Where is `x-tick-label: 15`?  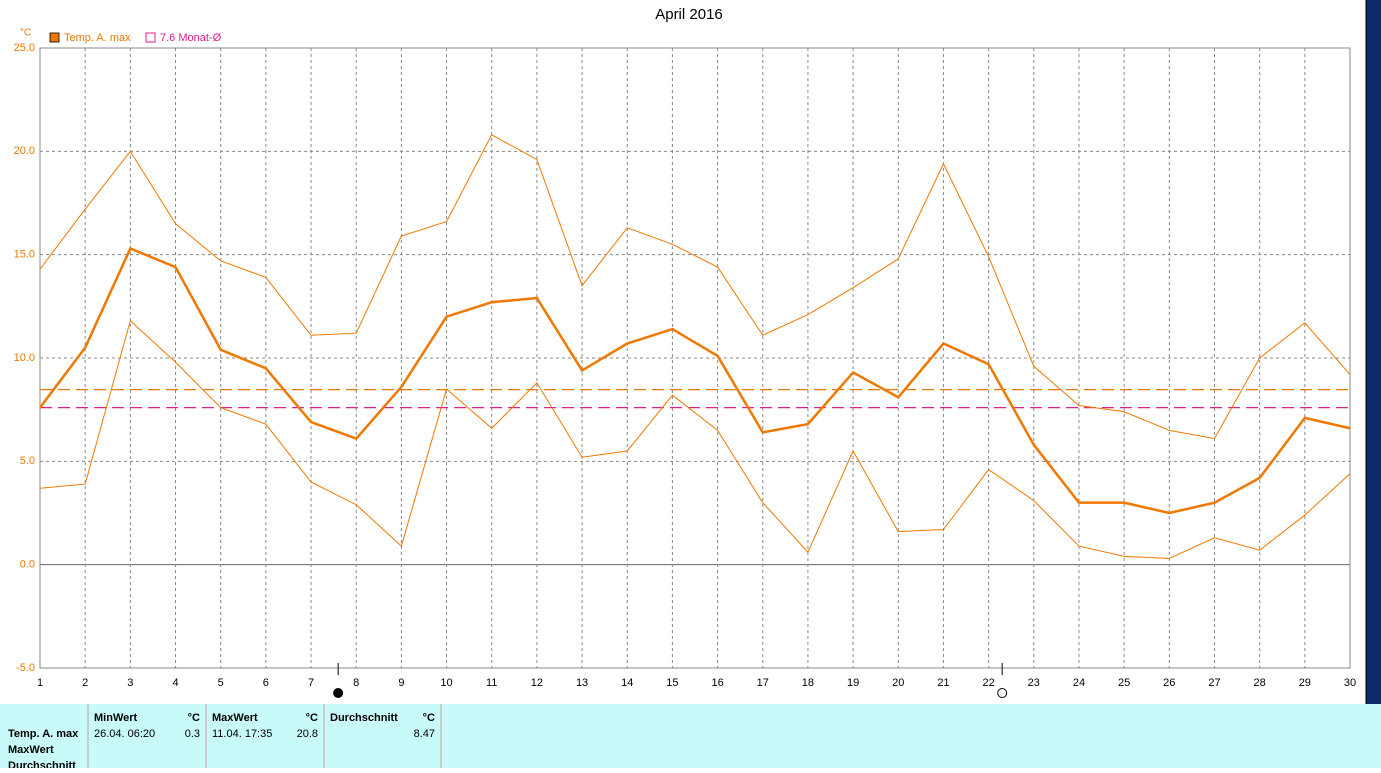
x-tick-label: 15 is located at coordinates (672, 683).